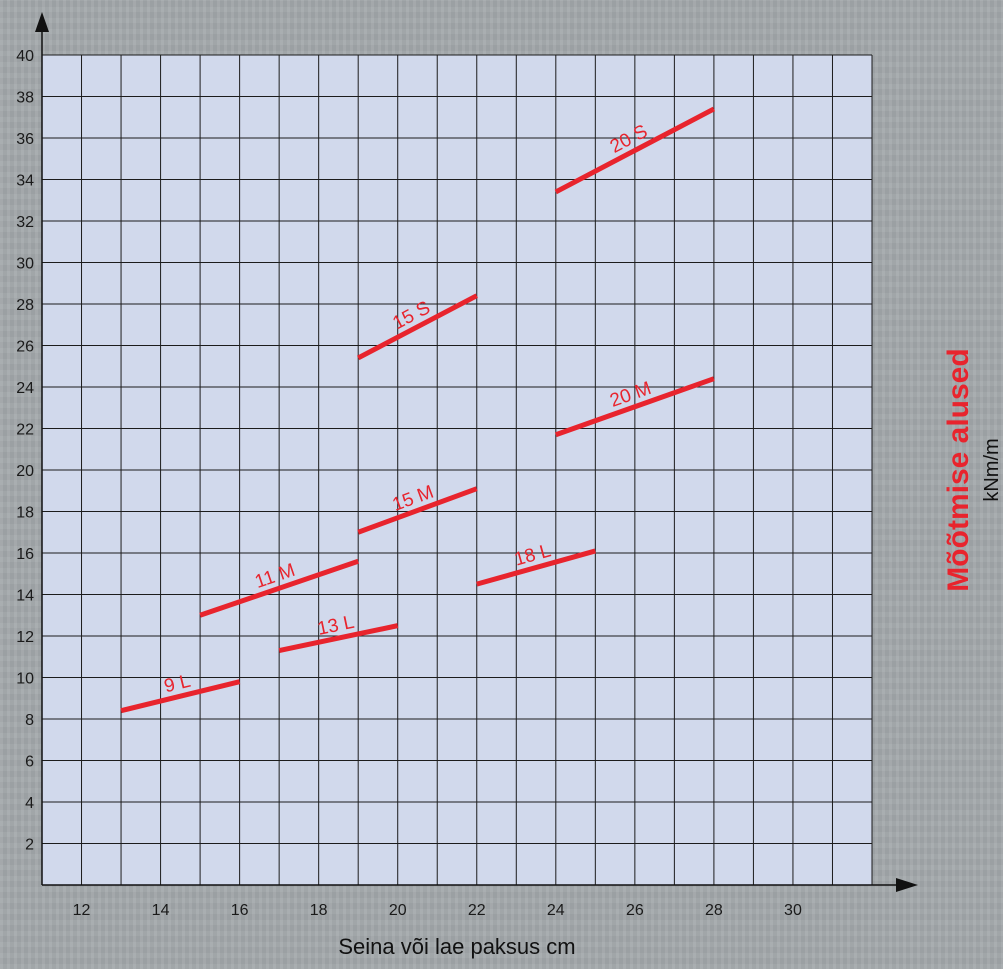  I want to click on y-tick-label: 8, so click(29, 720).